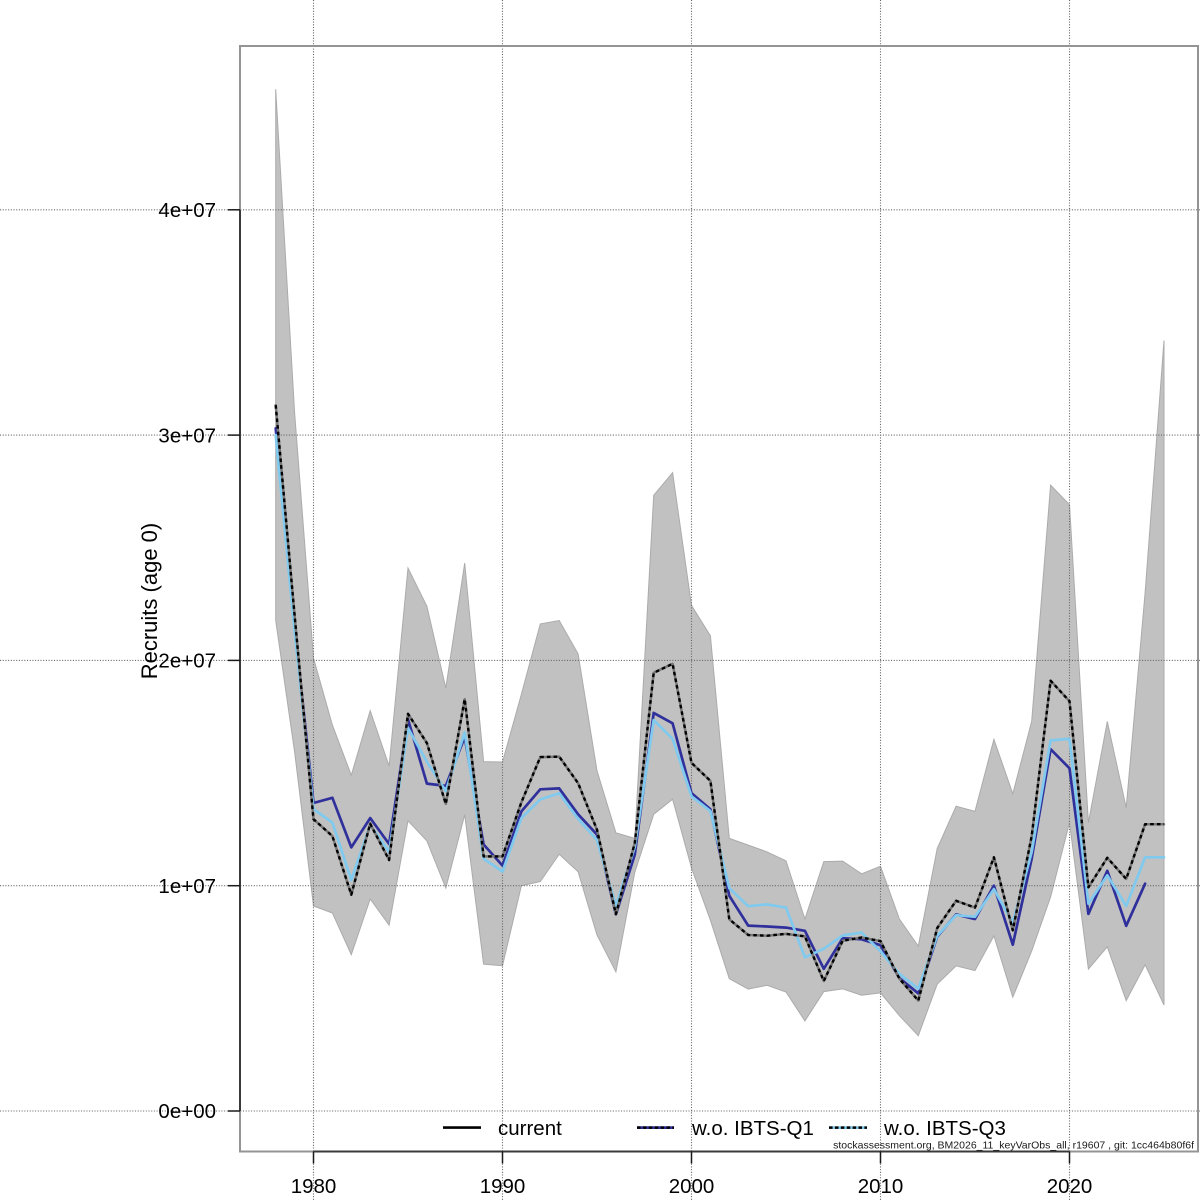 This screenshot has width=1200, height=1200. What do you see at coordinates (1070, 1186) in the screenshot?
I see `svg-text: 2020` at bounding box center [1070, 1186].